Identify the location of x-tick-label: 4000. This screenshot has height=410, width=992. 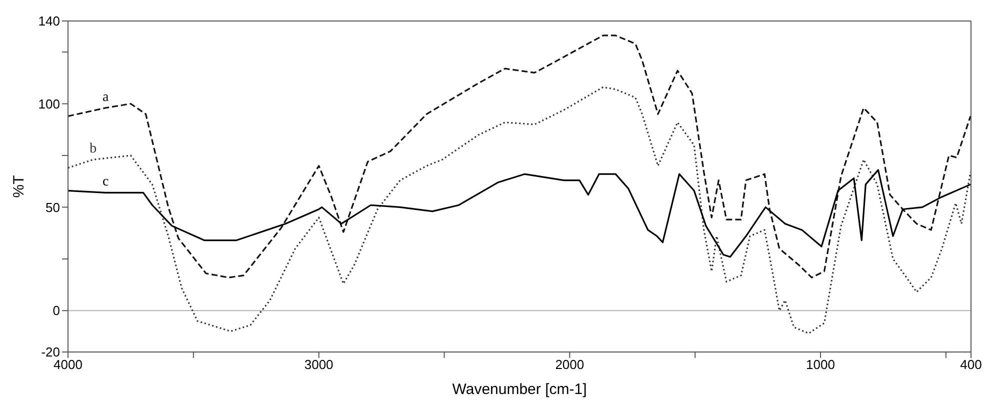
(68, 364).